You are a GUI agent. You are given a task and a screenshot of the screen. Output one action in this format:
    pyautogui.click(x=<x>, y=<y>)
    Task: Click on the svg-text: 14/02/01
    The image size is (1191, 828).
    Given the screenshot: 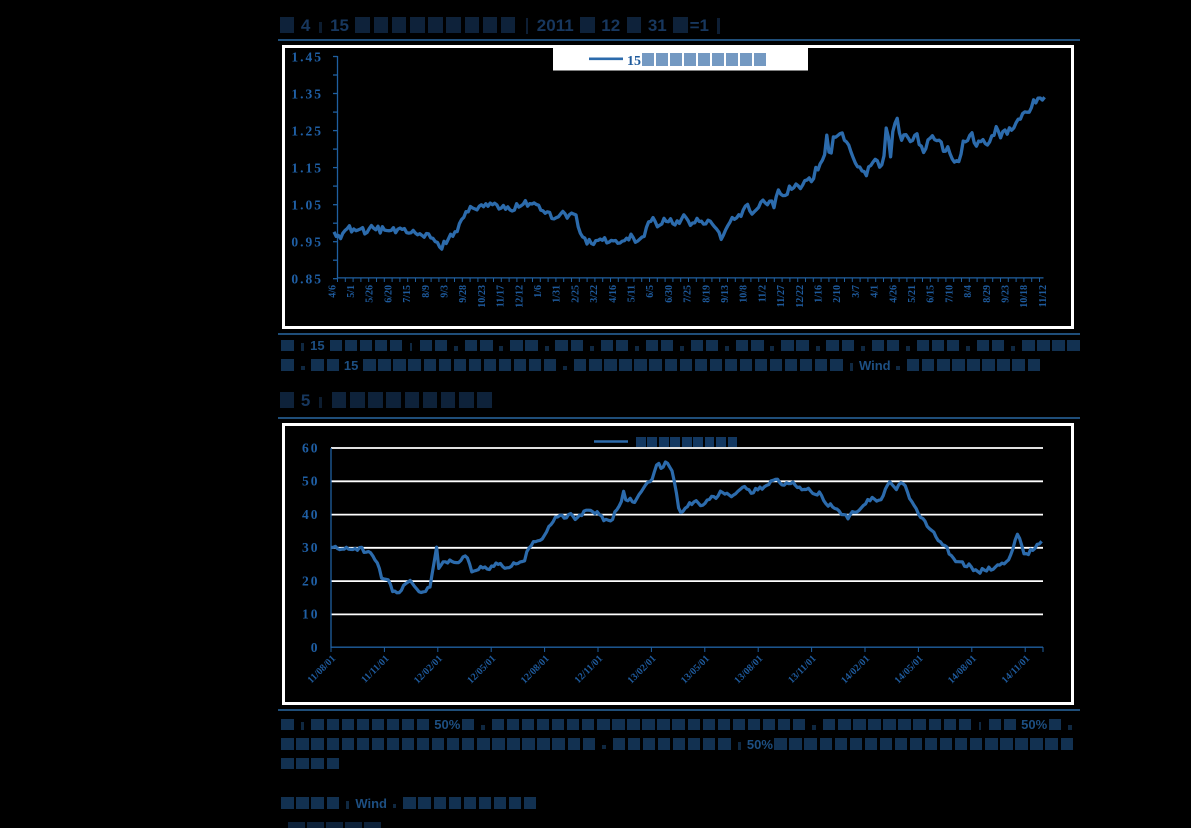 What is the action you would take?
    pyautogui.click(x=855, y=669)
    